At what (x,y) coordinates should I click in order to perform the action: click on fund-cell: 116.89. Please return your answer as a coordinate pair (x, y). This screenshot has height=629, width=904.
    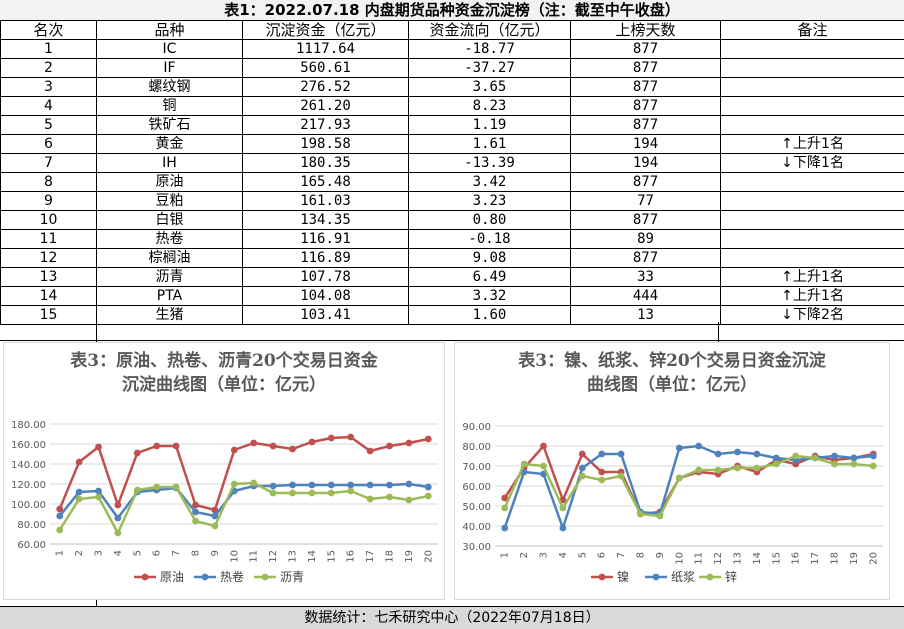
    Looking at the image, I should click on (326, 258).